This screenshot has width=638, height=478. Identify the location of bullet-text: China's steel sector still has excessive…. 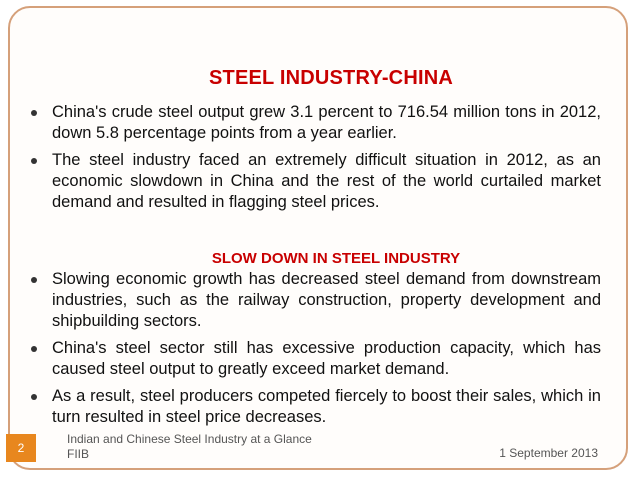
(326, 358).